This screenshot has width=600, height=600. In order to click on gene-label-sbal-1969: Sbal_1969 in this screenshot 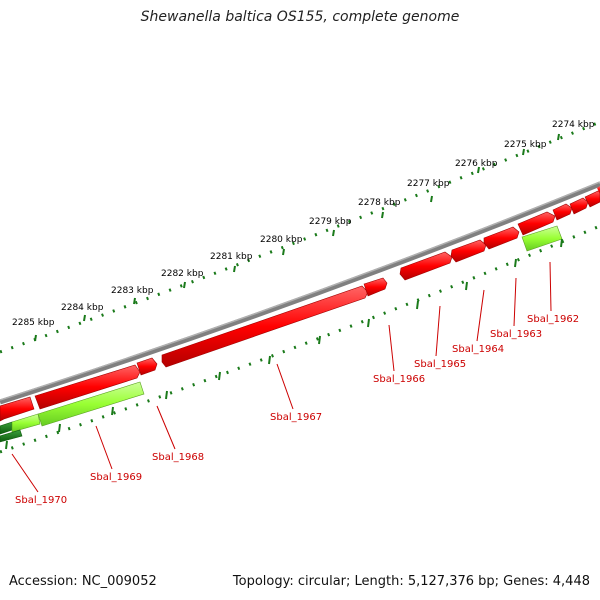, I will do `click(116, 477)`.